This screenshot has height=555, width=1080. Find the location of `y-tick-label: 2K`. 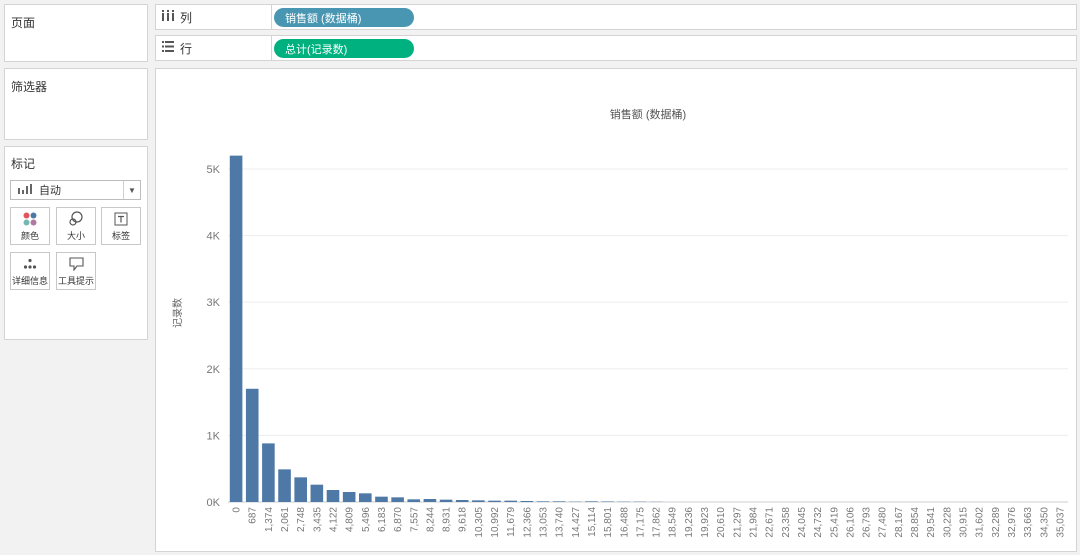

y-tick-label: 2K is located at coordinates (214, 370).